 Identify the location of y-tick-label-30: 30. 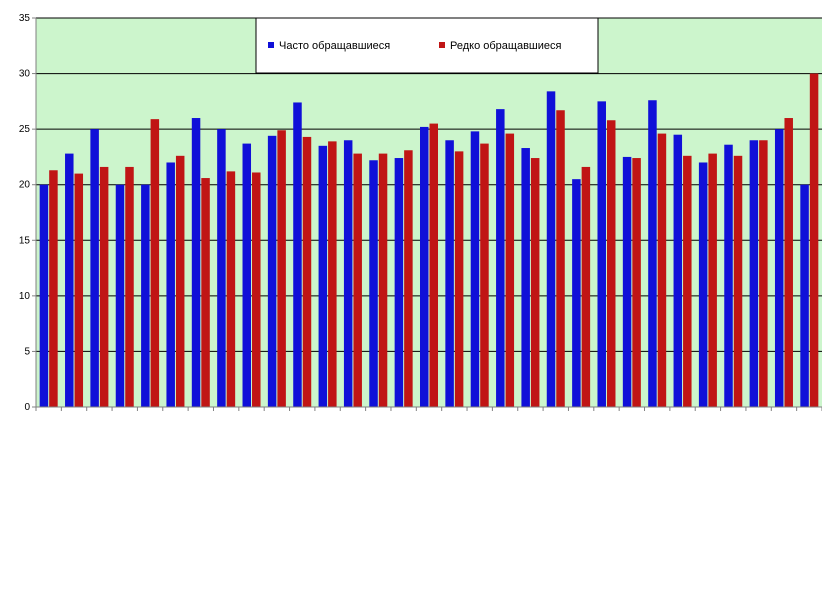
(25, 74).